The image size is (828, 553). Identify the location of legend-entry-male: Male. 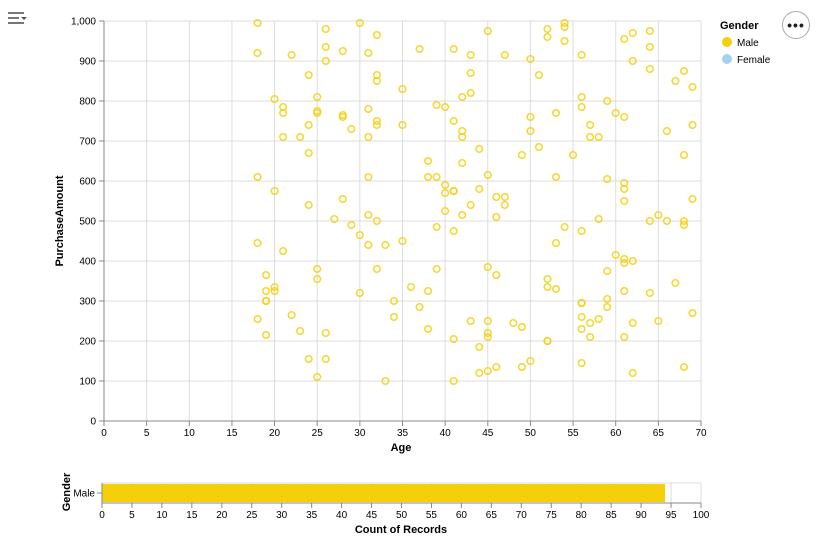
(740, 43).